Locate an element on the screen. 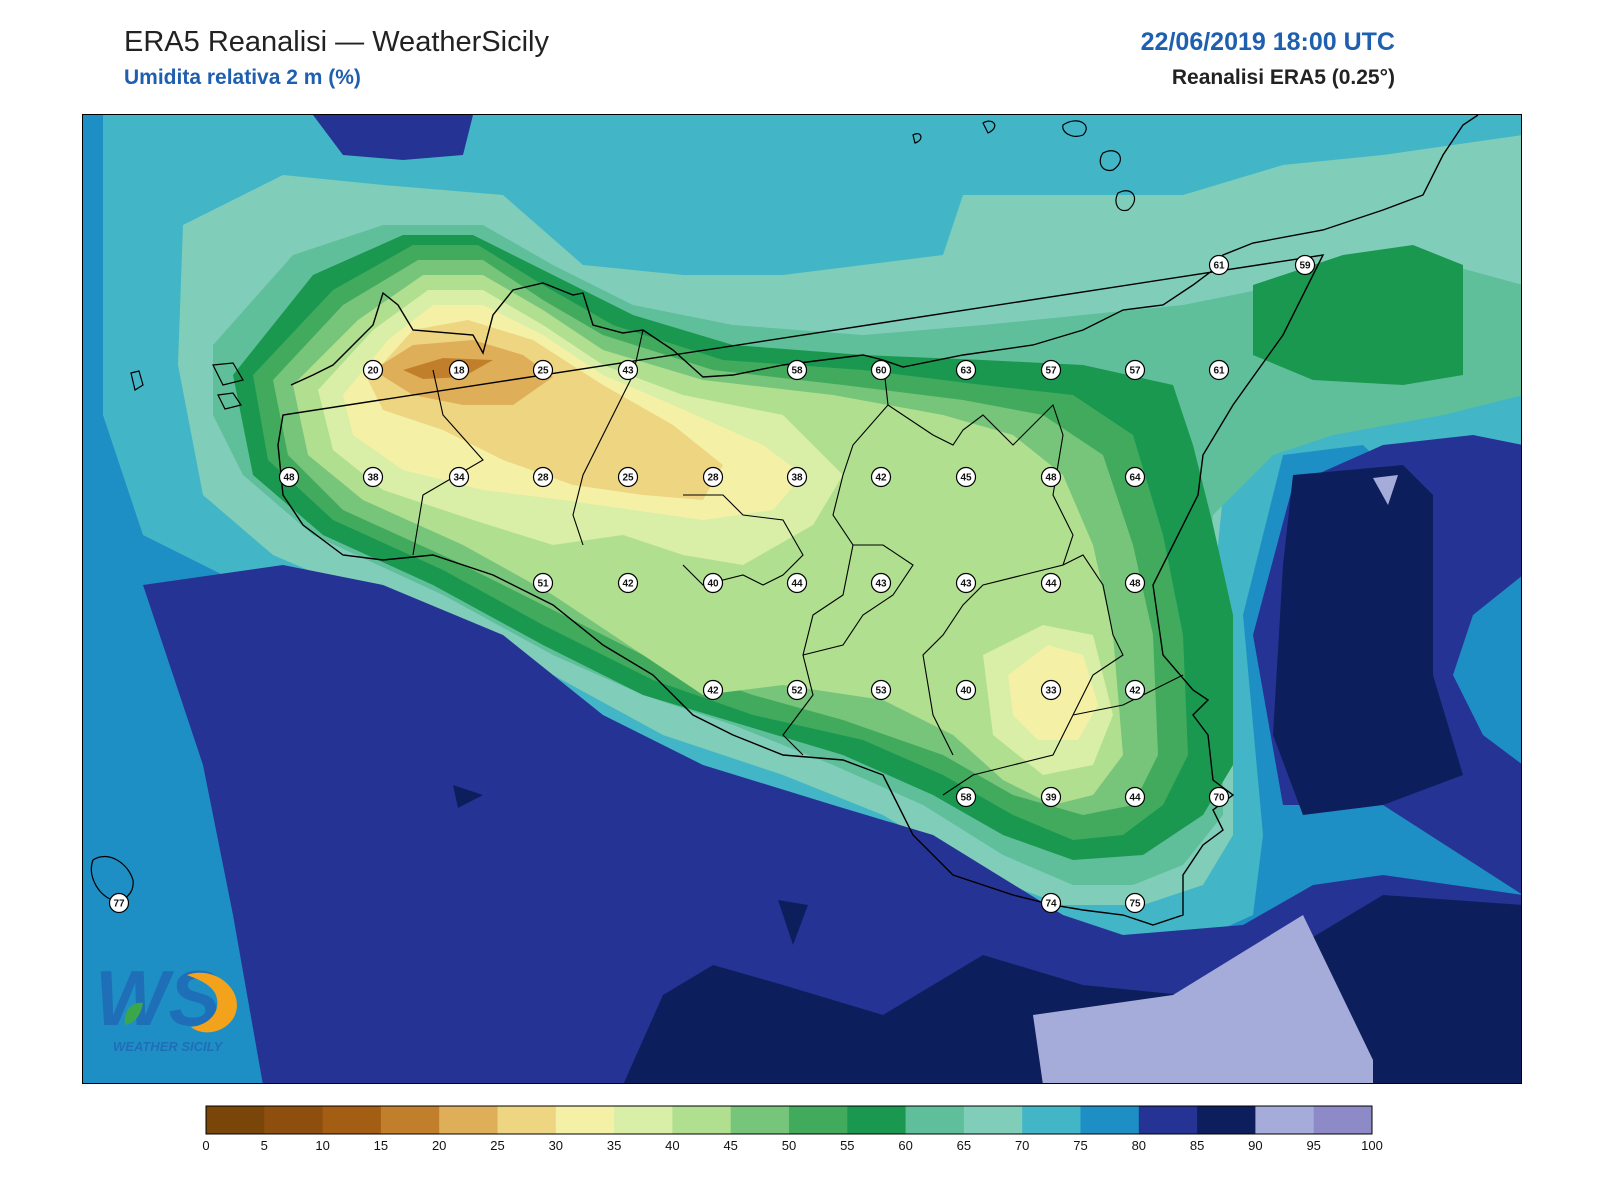  station-marker: 77 is located at coordinates (119, 903).